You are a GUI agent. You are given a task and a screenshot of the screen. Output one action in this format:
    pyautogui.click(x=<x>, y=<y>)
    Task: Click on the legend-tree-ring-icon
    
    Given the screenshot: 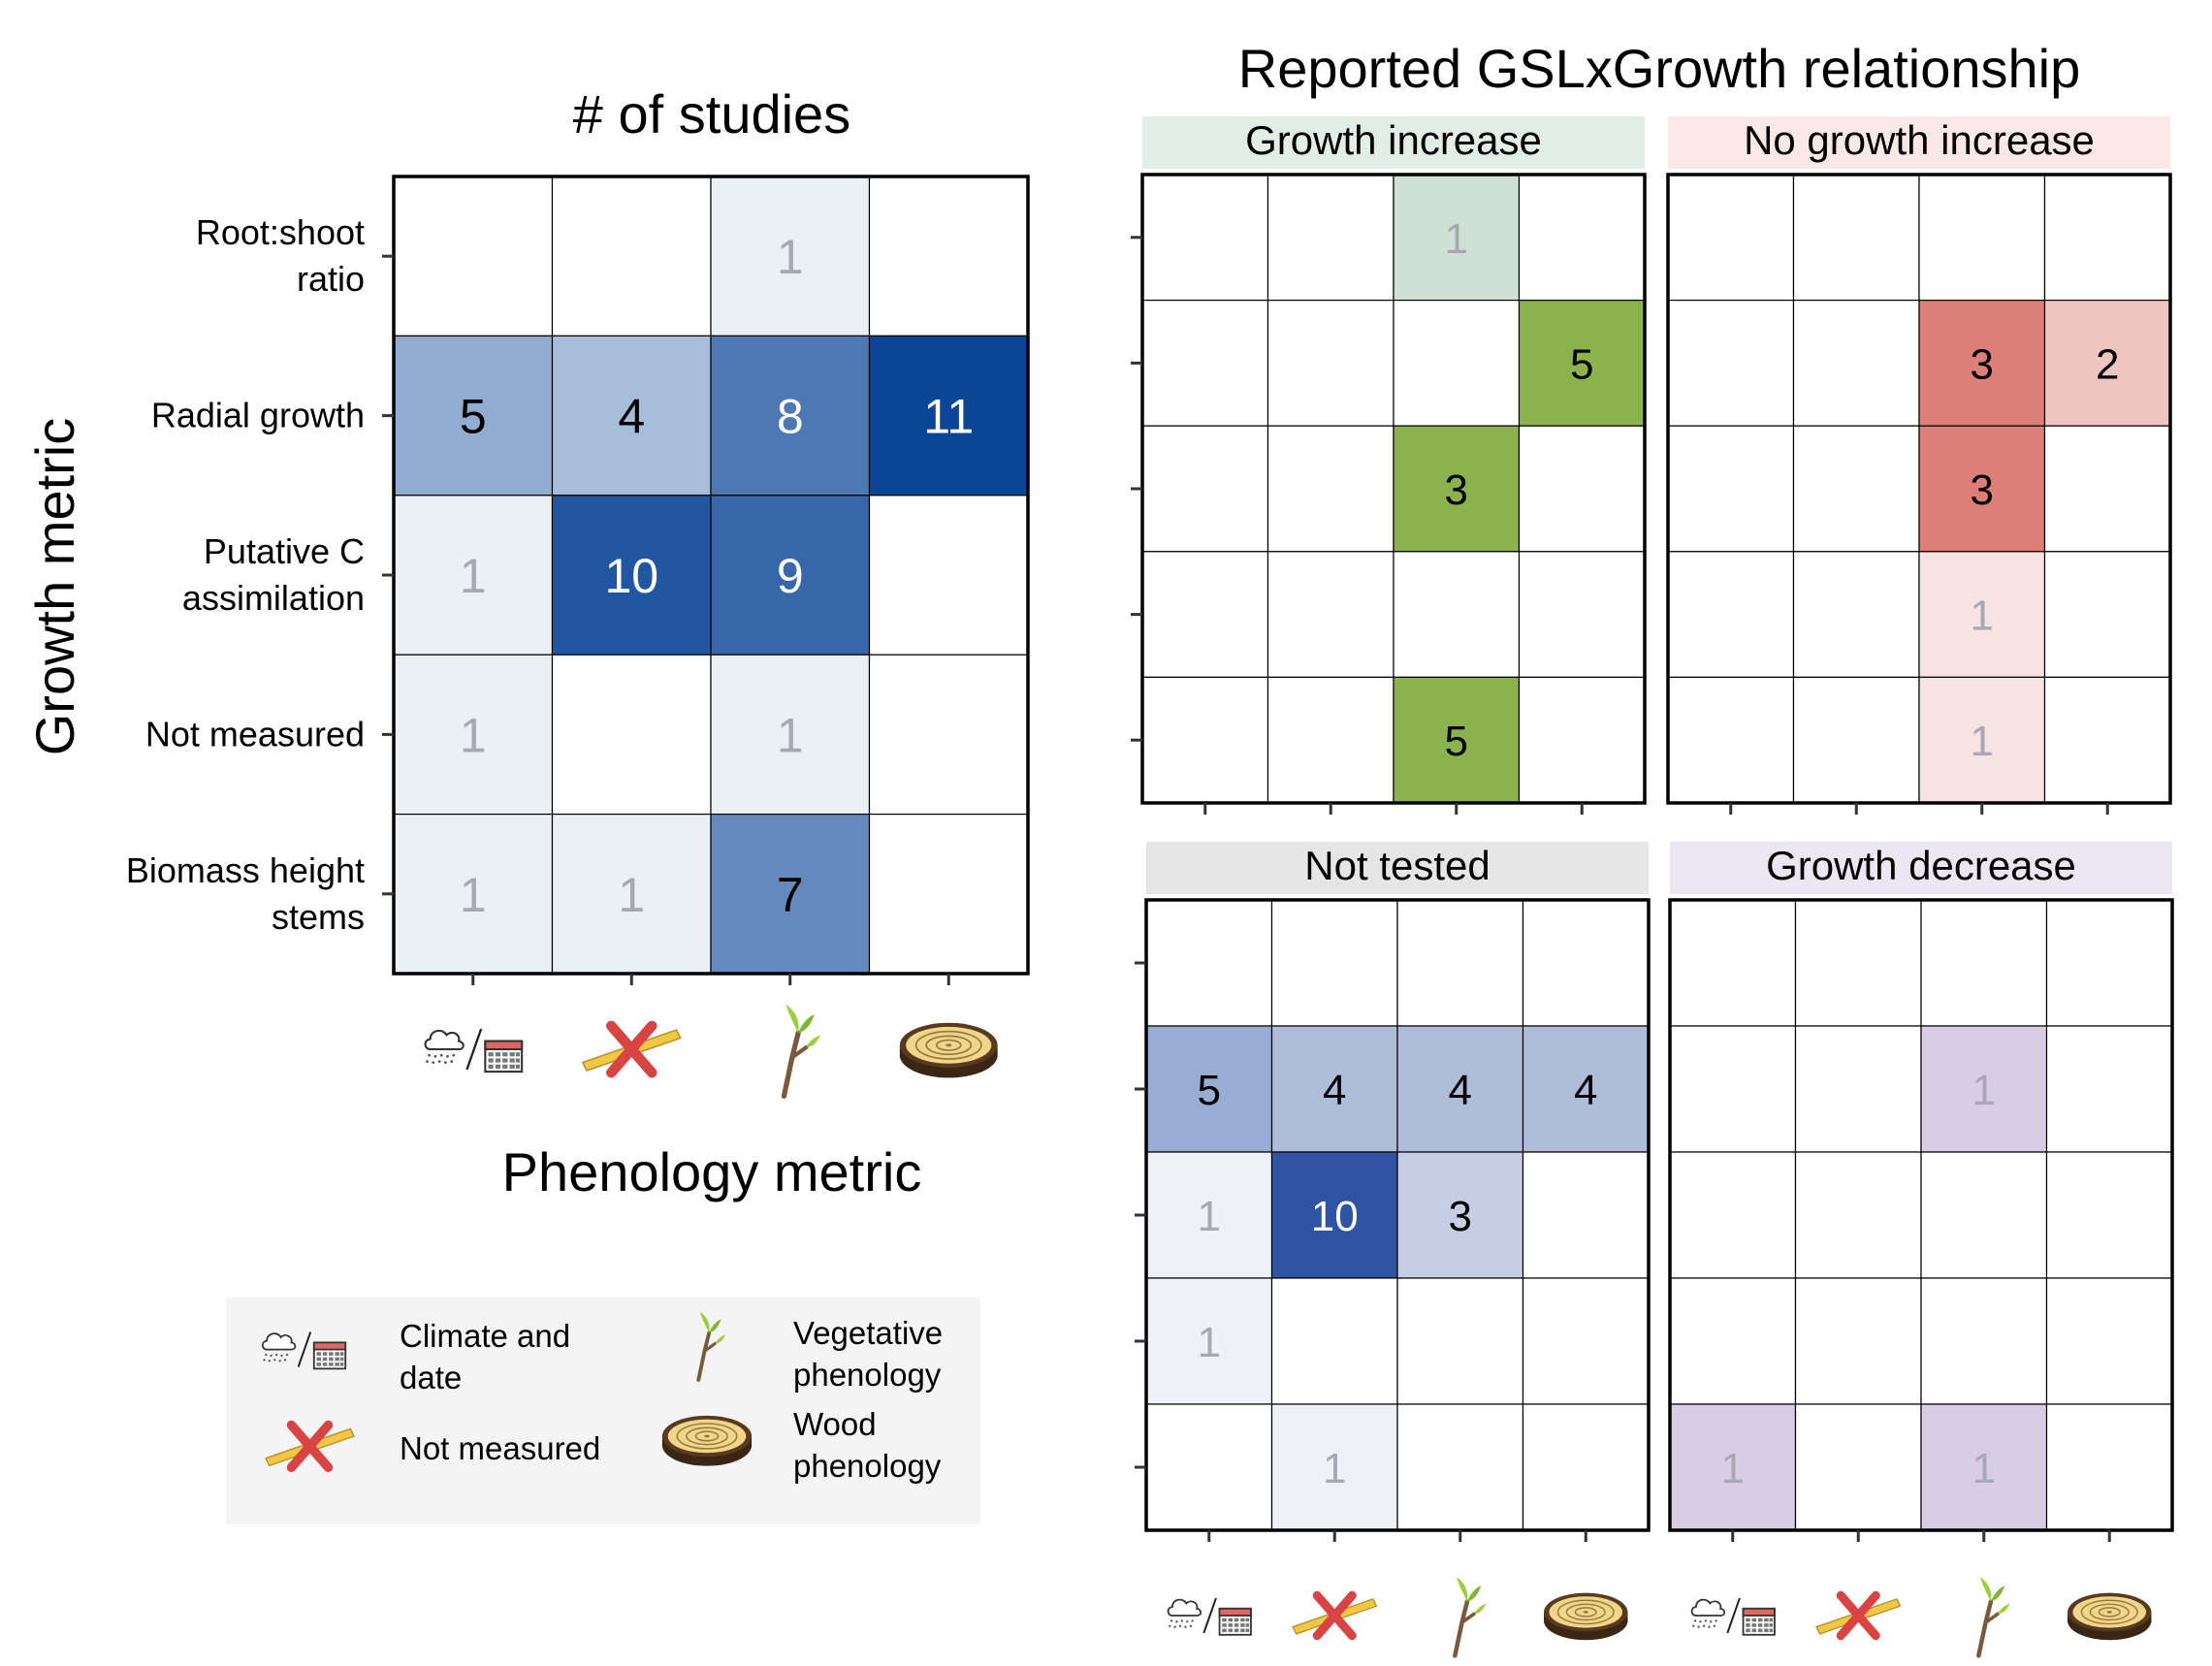 What is the action you would take?
    pyautogui.click(x=707, y=1441)
    